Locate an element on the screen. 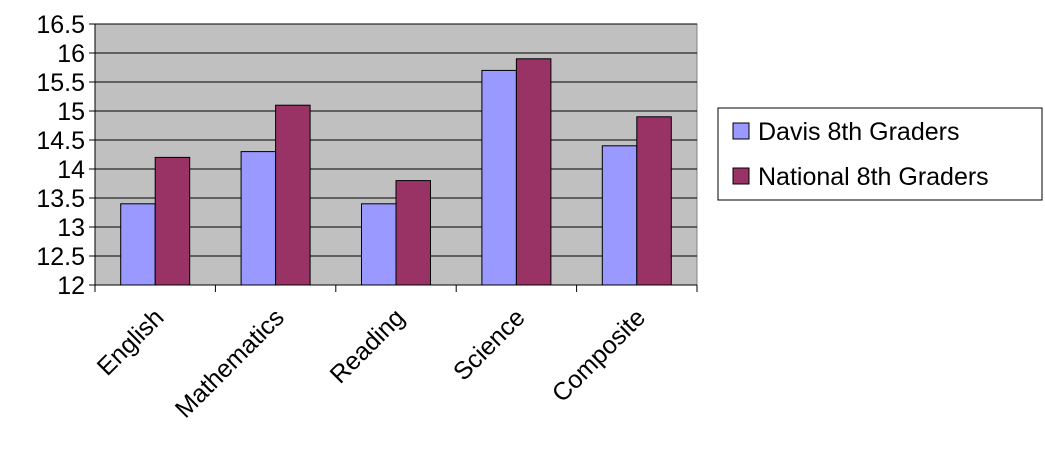 The image size is (1045, 451). y-tick-label: 14 is located at coordinates (71, 170).